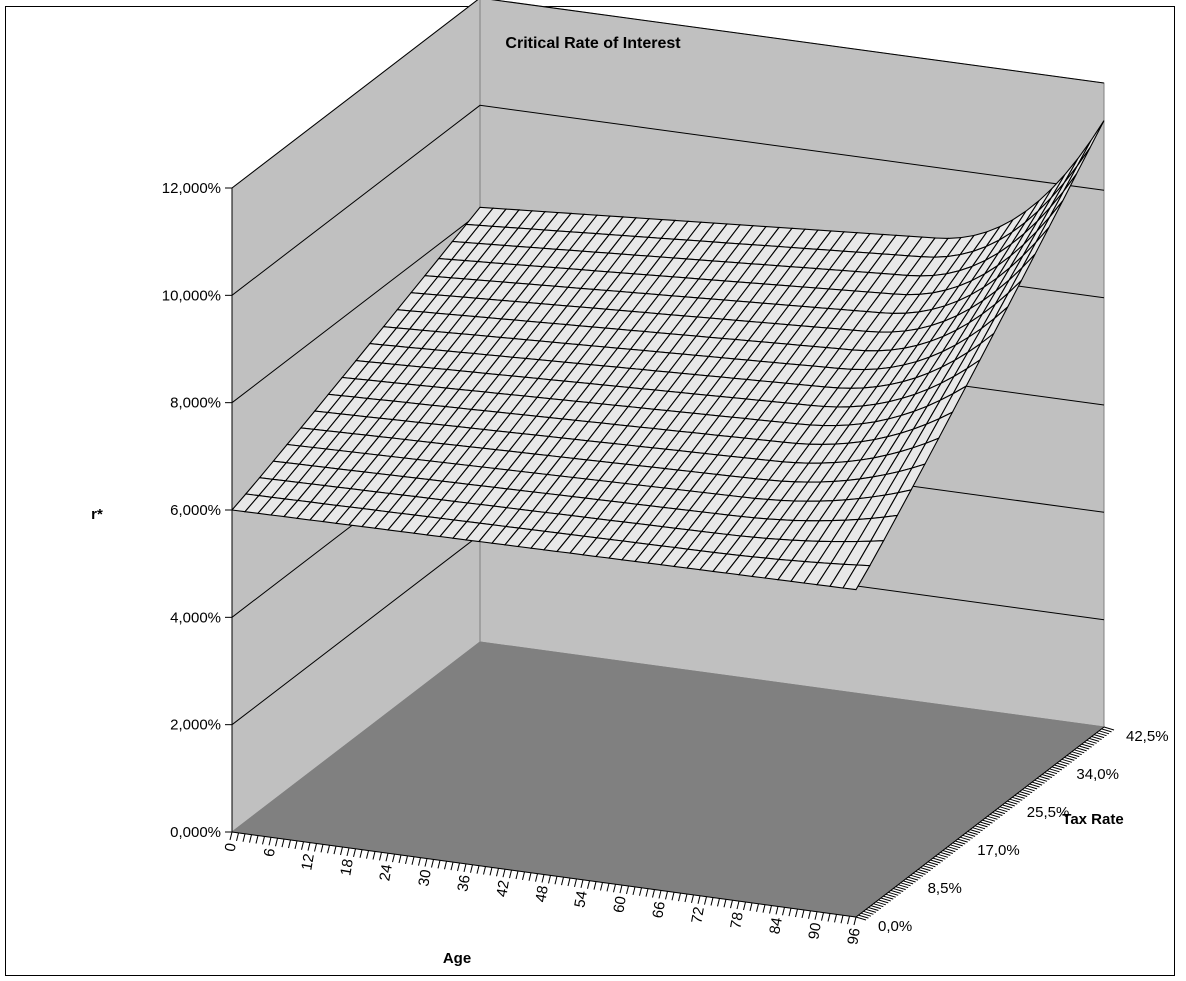 The image size is (1186, 981). What do you see at coordinates (457, 958) in the screenshot?
I see `x-axis-title: Age` at bounding box center [457, 958].